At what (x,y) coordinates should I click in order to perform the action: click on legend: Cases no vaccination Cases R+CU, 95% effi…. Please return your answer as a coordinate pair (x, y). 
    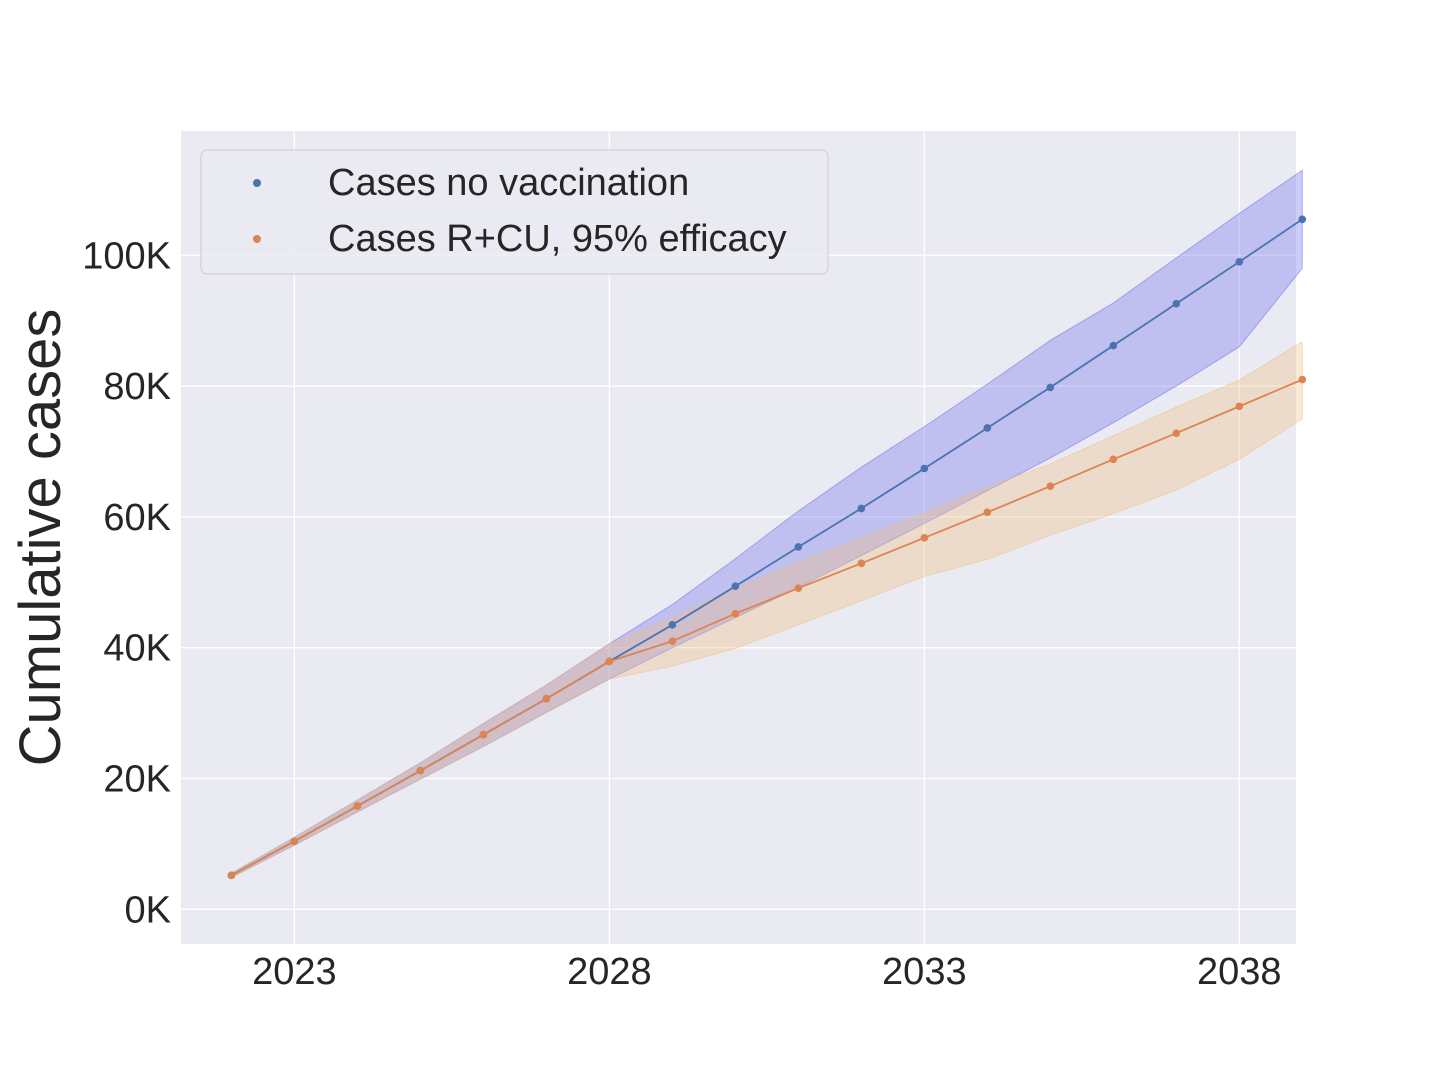
    Looking at the image, I should click on (514, 212).